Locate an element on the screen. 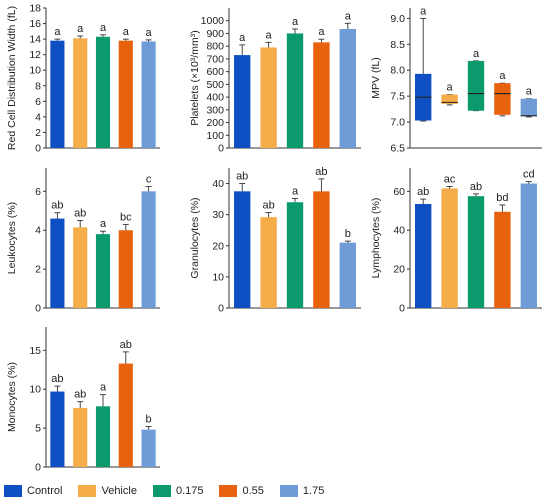 The height and width of the screenshot is (501, 550). legend-item-vehicle: Vehicle is located at coordinates (107, 491).